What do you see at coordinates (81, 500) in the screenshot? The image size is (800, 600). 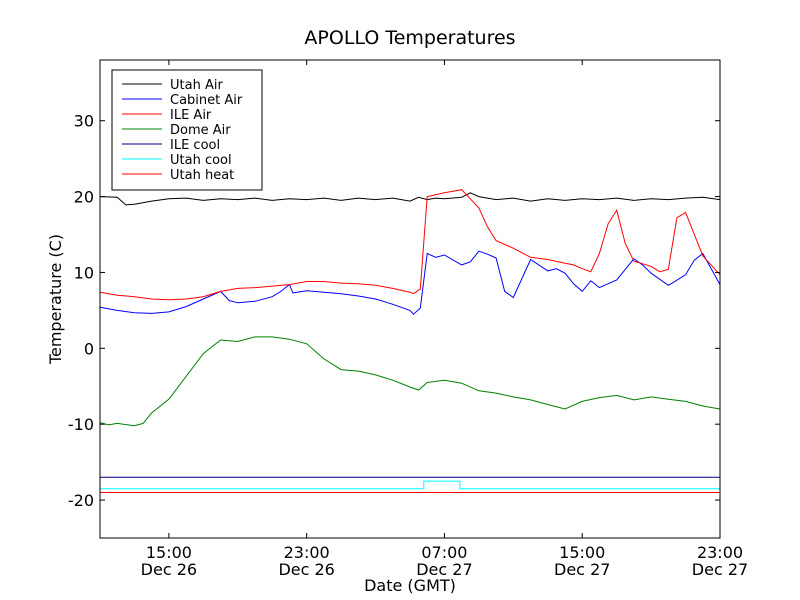 I see `y-tick-label: -20` at bounding box center [81, 500].